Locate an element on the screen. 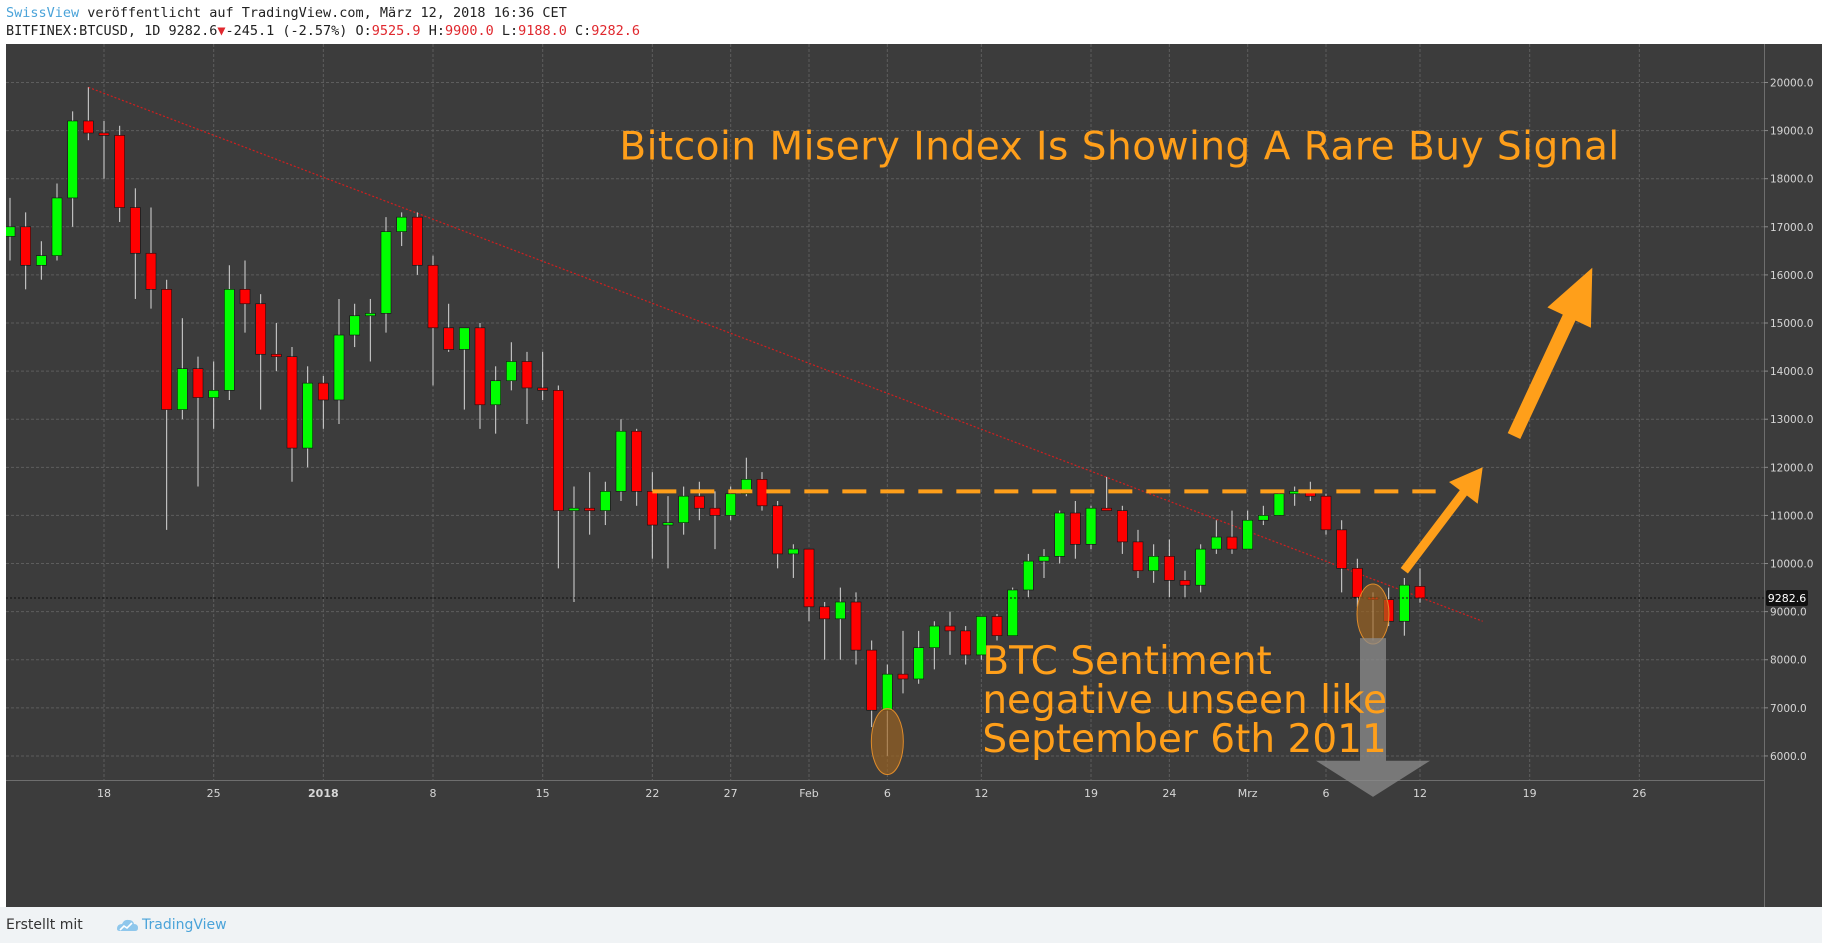 The width and height of the screenshot is (1822, 943). time-tick-label: 22 is located at coordinates (652, 793).